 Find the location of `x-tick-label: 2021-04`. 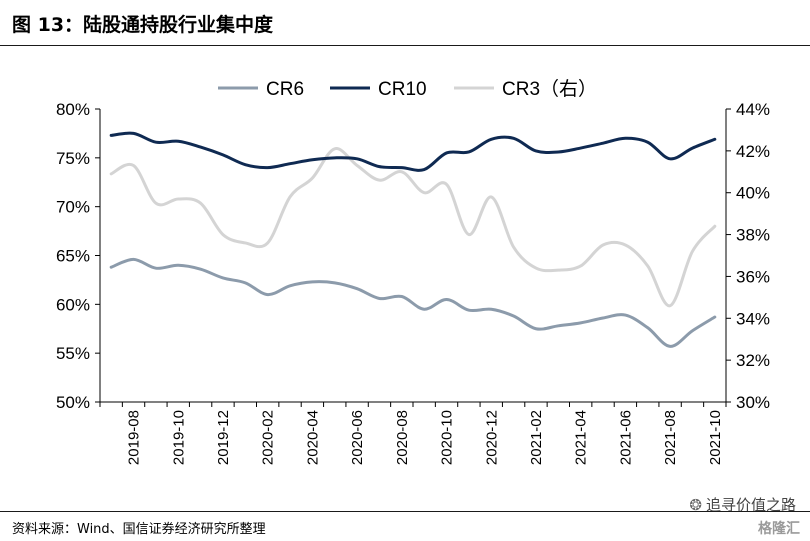

x-tick-label: 2021-04 is located at coordinates (581, 437).